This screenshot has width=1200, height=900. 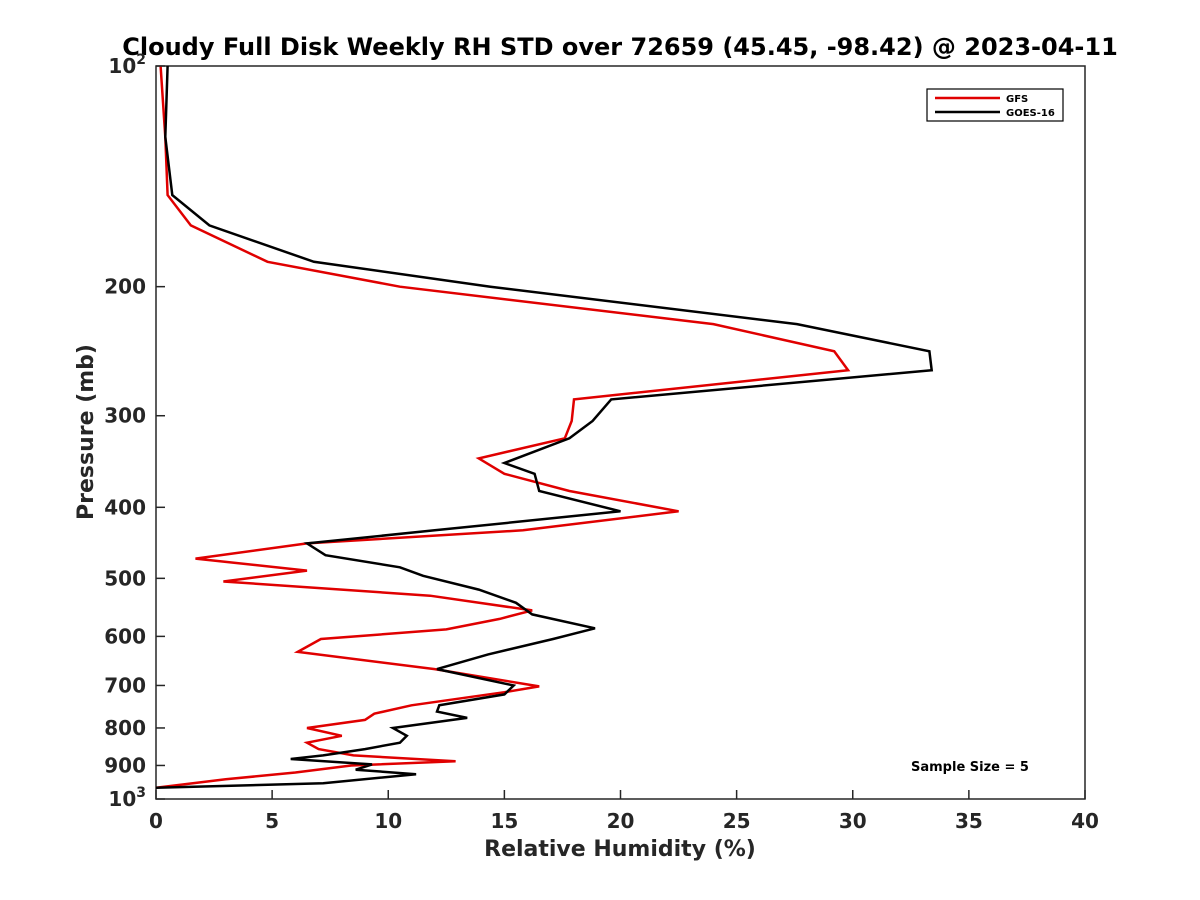 What do you see at coordinates (1085, 821) in the screenshot?
I see `x-tick-label: 40` at bounding box center [1085, 821].